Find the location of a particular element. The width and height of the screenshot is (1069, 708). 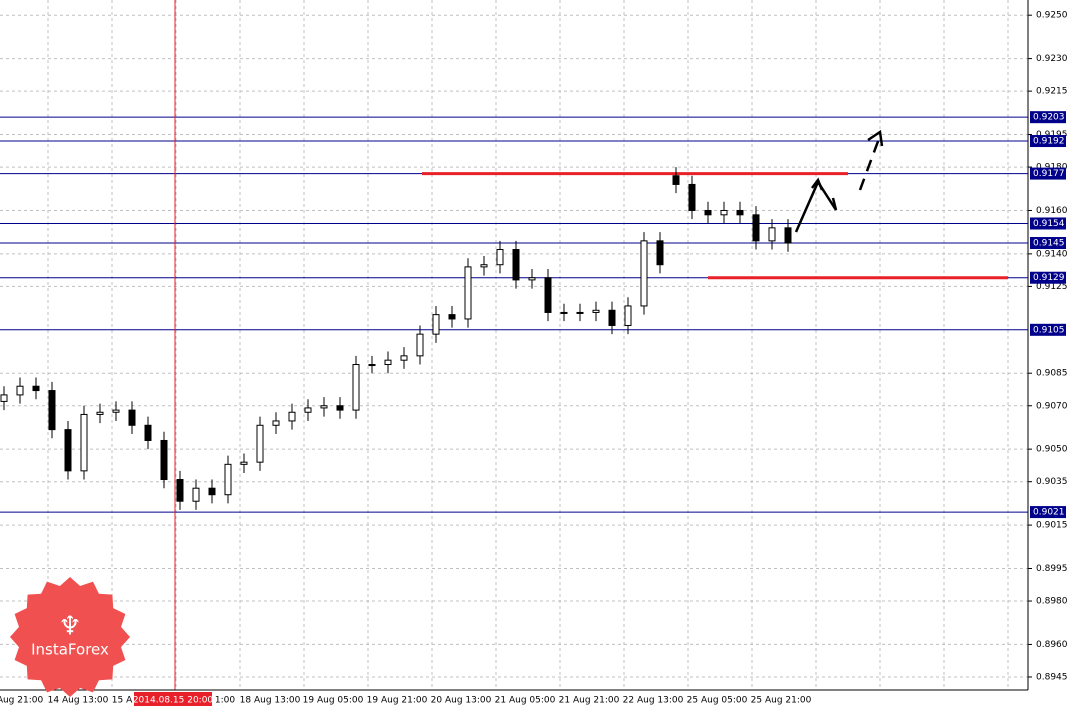

x-tick-label: 14 Aug 13:00 is located at coordinates (78, 701).